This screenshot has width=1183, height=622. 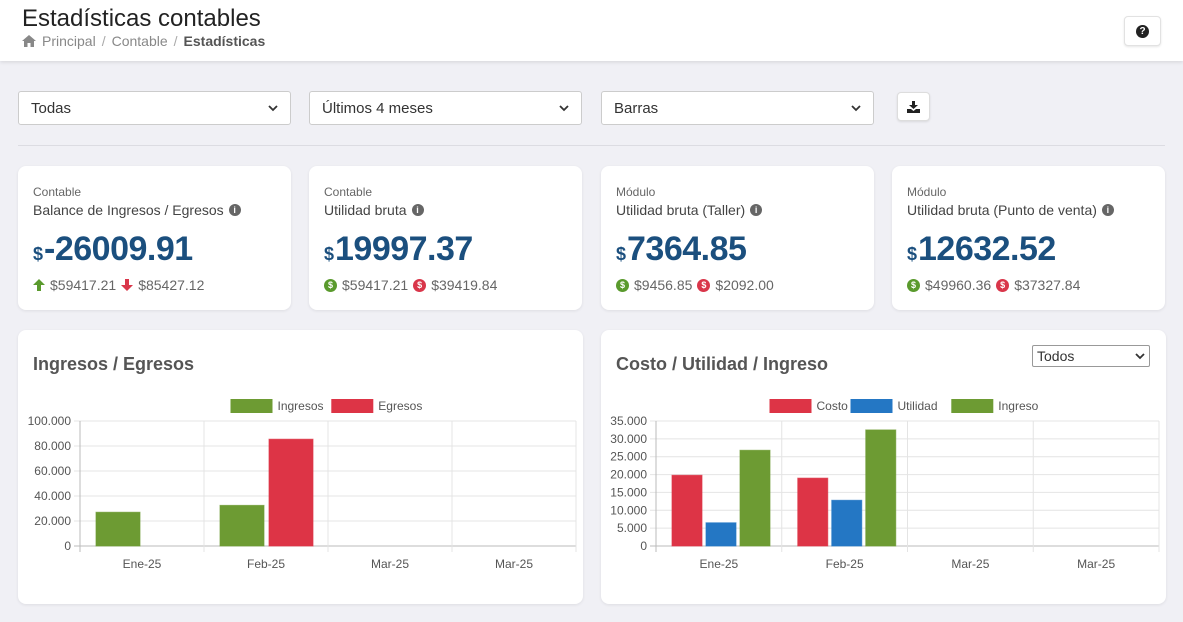 I want to click on arrow-up-icon, so click(x=39, y=285).